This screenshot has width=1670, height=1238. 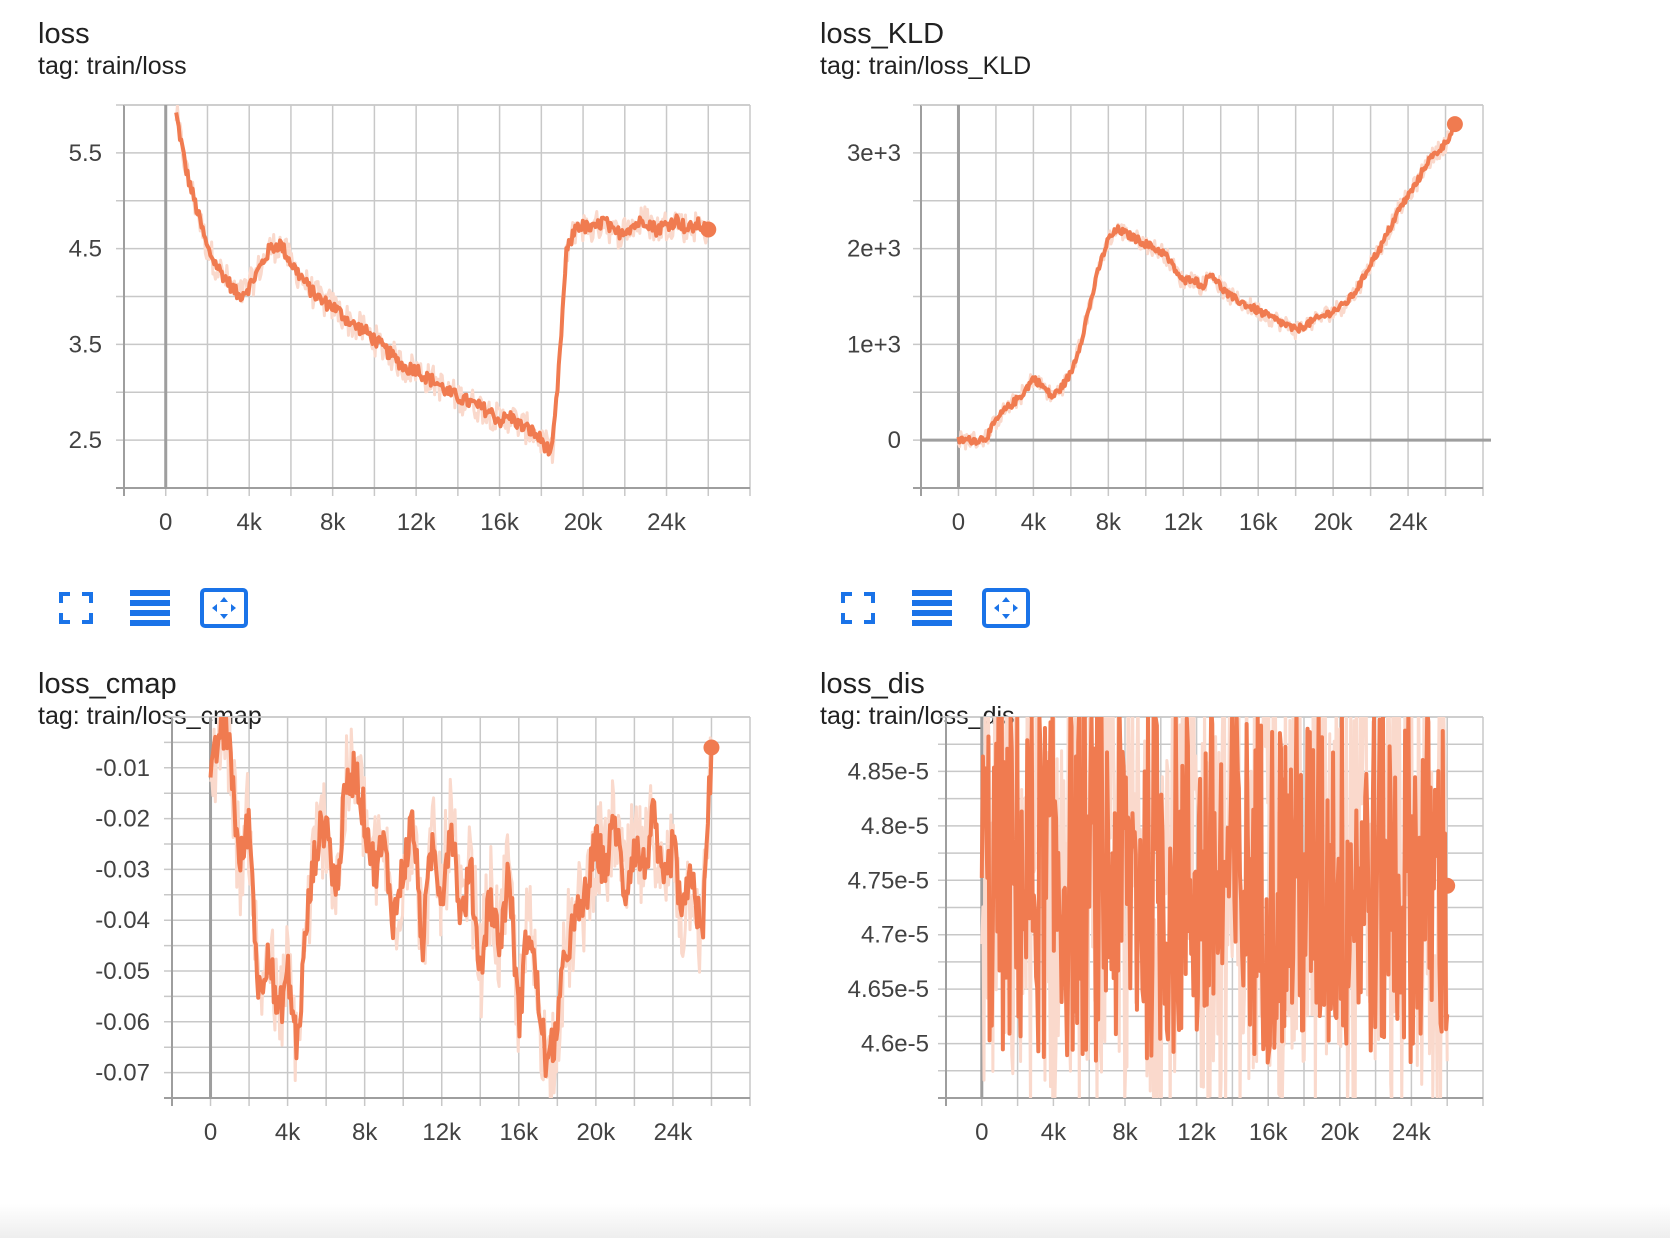 I want to click on y-tick-label: -0.01, so click(x=122, y=768).